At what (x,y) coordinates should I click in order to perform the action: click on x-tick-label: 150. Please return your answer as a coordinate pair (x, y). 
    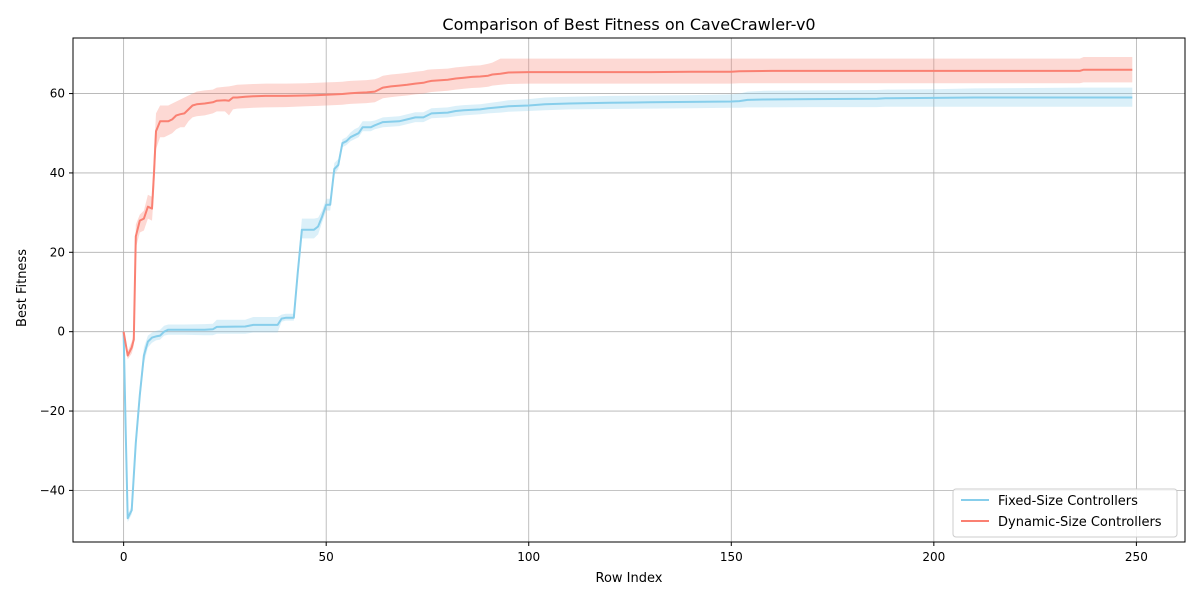
    Looking at the image, I should click on (731, 557).